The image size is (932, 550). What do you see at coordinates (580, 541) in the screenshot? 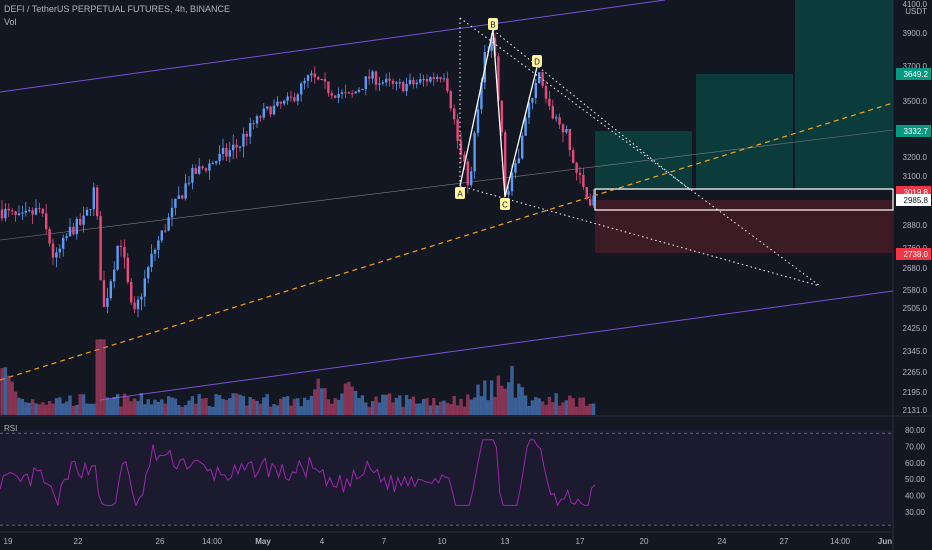
I see `time-axis-tick: 17` at bounding box center [580, 541].